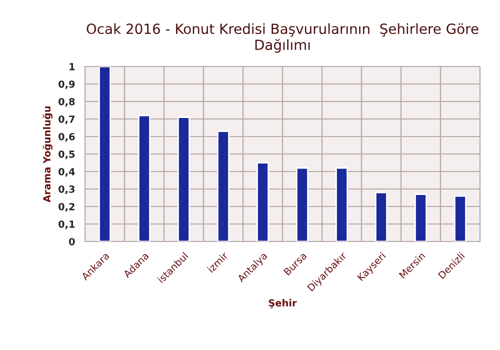  What do you see at coordinates (282, 303) in the screenshot?
I see `x-axis-title: Şehir` at bounding box center [282, 303].